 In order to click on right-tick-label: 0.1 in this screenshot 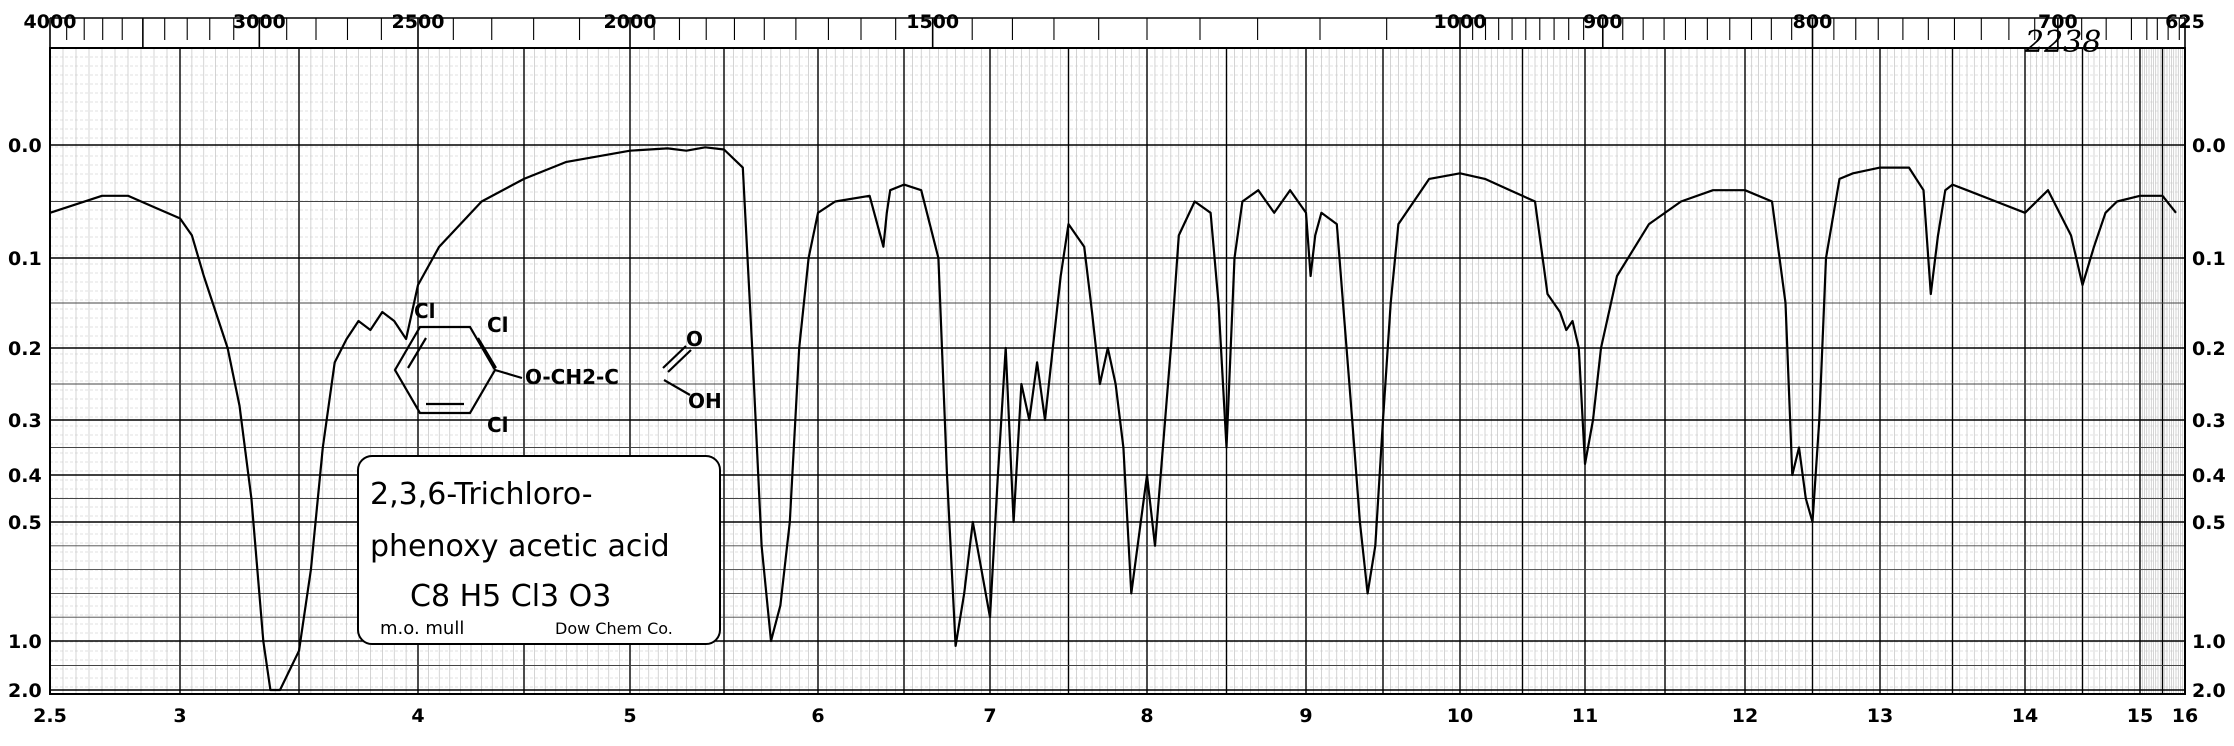, I will do `click(2209, 259)`.